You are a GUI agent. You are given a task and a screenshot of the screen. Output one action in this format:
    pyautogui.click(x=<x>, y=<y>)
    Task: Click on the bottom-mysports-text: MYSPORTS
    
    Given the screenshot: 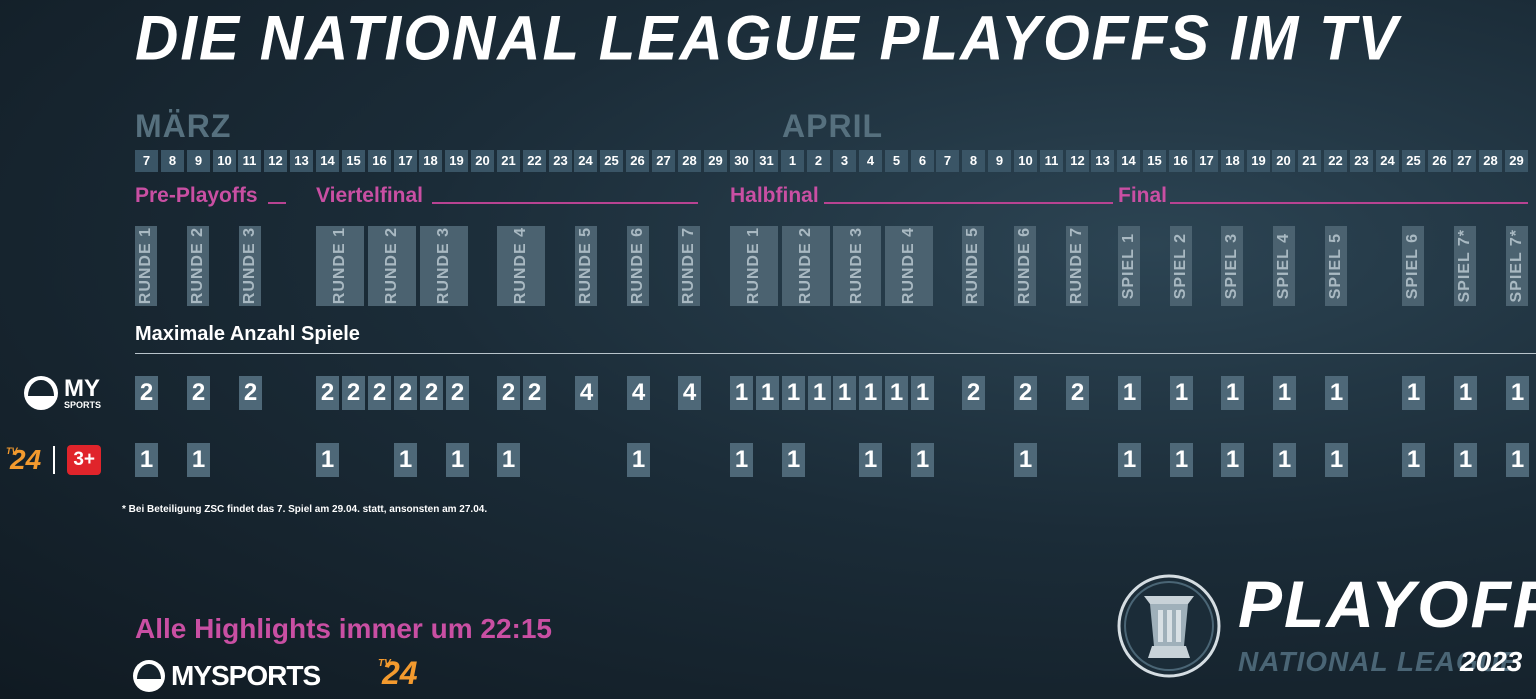 What is the action you would take?
    pyautogui.click(x=246, y=675)
    